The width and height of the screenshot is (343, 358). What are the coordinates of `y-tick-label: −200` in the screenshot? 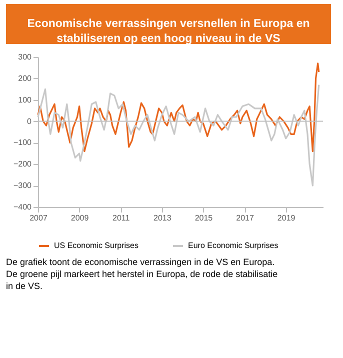 It's located at (22, 164).